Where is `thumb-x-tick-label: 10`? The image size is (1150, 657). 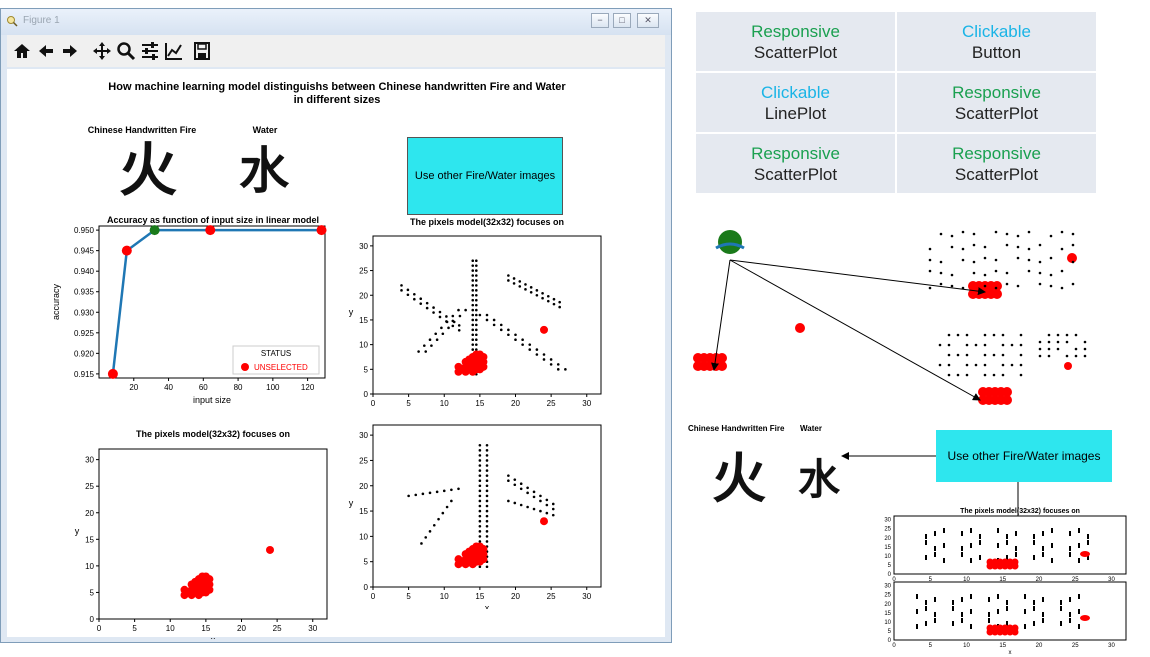 thumb-x-tick-label: 10 is located at coordinates (966, 580).